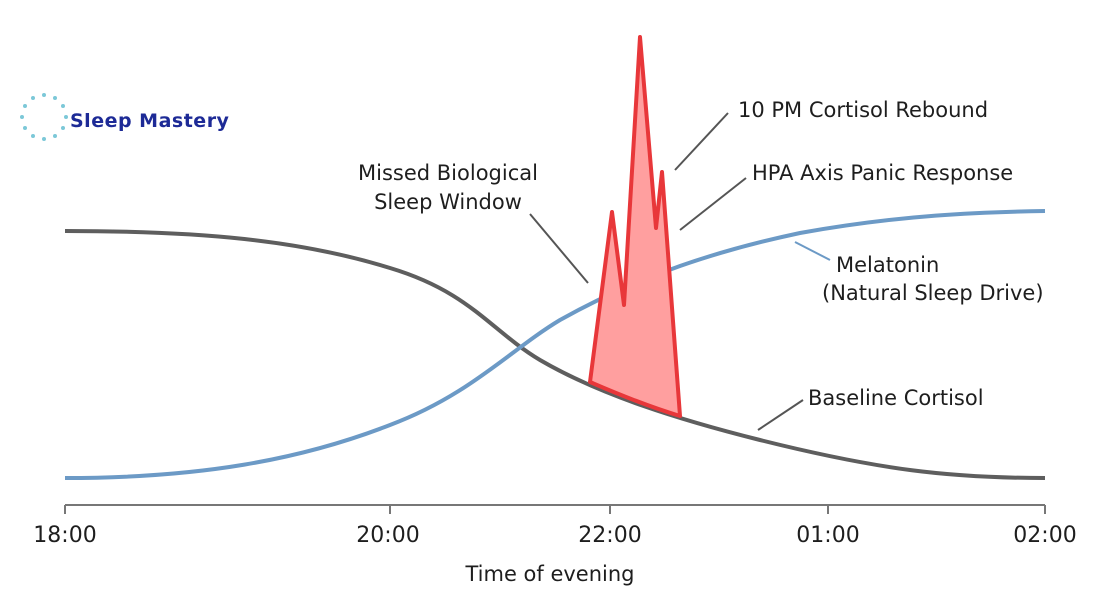  What do you see at coordinates (635, 226) in the screenshot?
I see `cortisol-spike` at bounding box center [635, 226].